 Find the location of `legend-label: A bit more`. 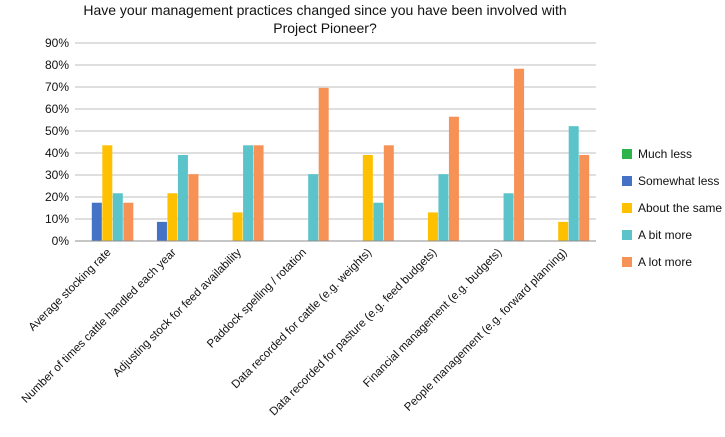

legend-label: A bit more is located at coordinates (665, 235).